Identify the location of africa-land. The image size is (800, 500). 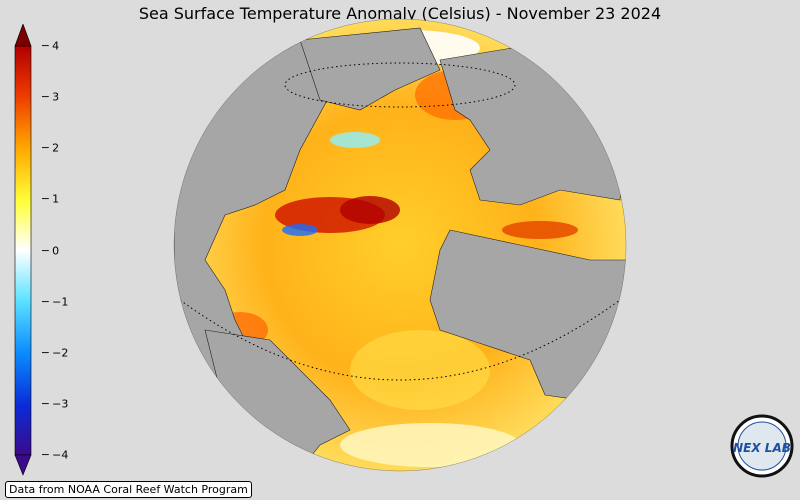
(527, 315).